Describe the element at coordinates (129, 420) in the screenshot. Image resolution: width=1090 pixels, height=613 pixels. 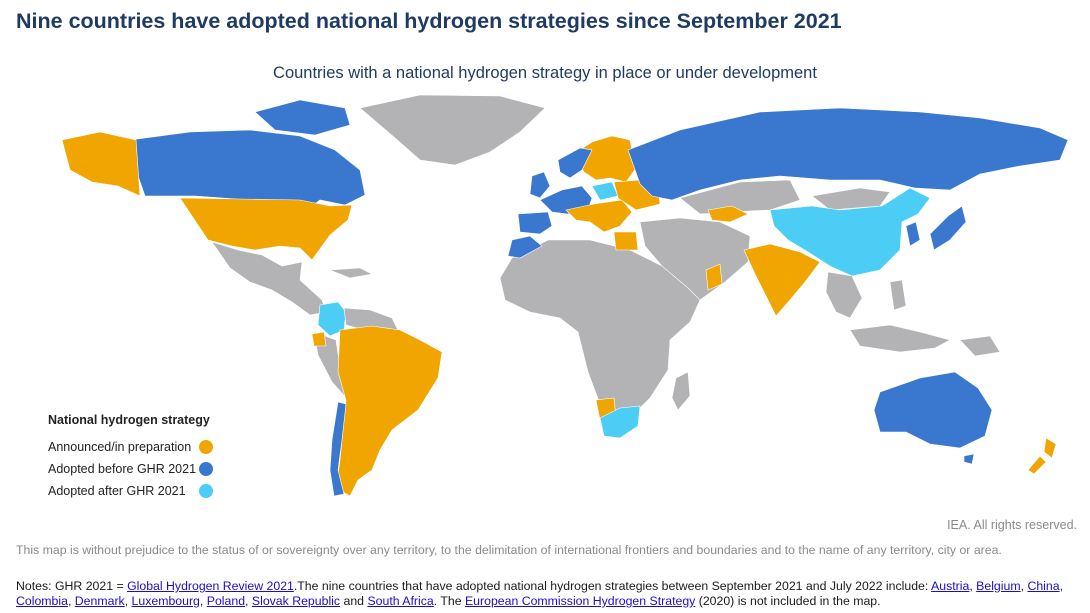
I see `legend-title: National hydrogen strategy` at that location.